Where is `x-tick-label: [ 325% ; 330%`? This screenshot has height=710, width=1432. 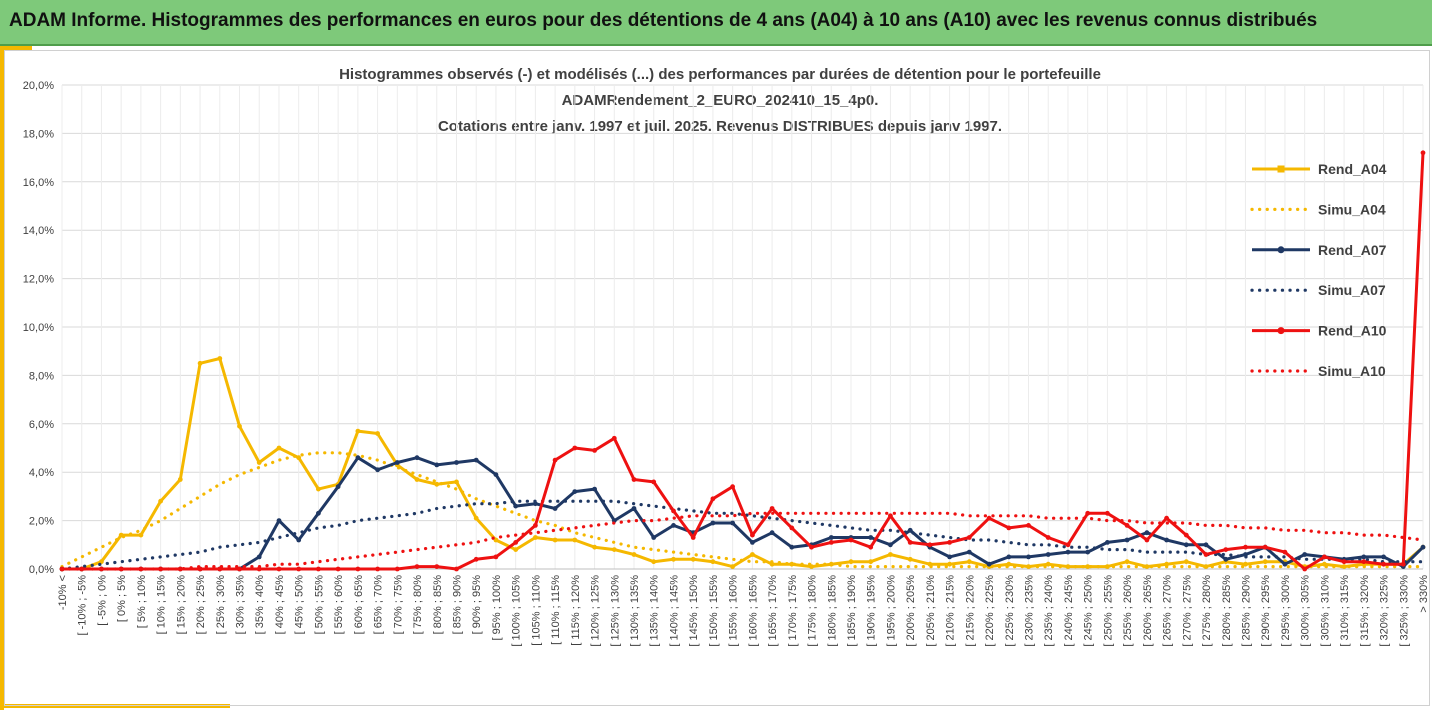
x-tick-label: [ 325% ; 330% is located at coordinates (1404, 611).